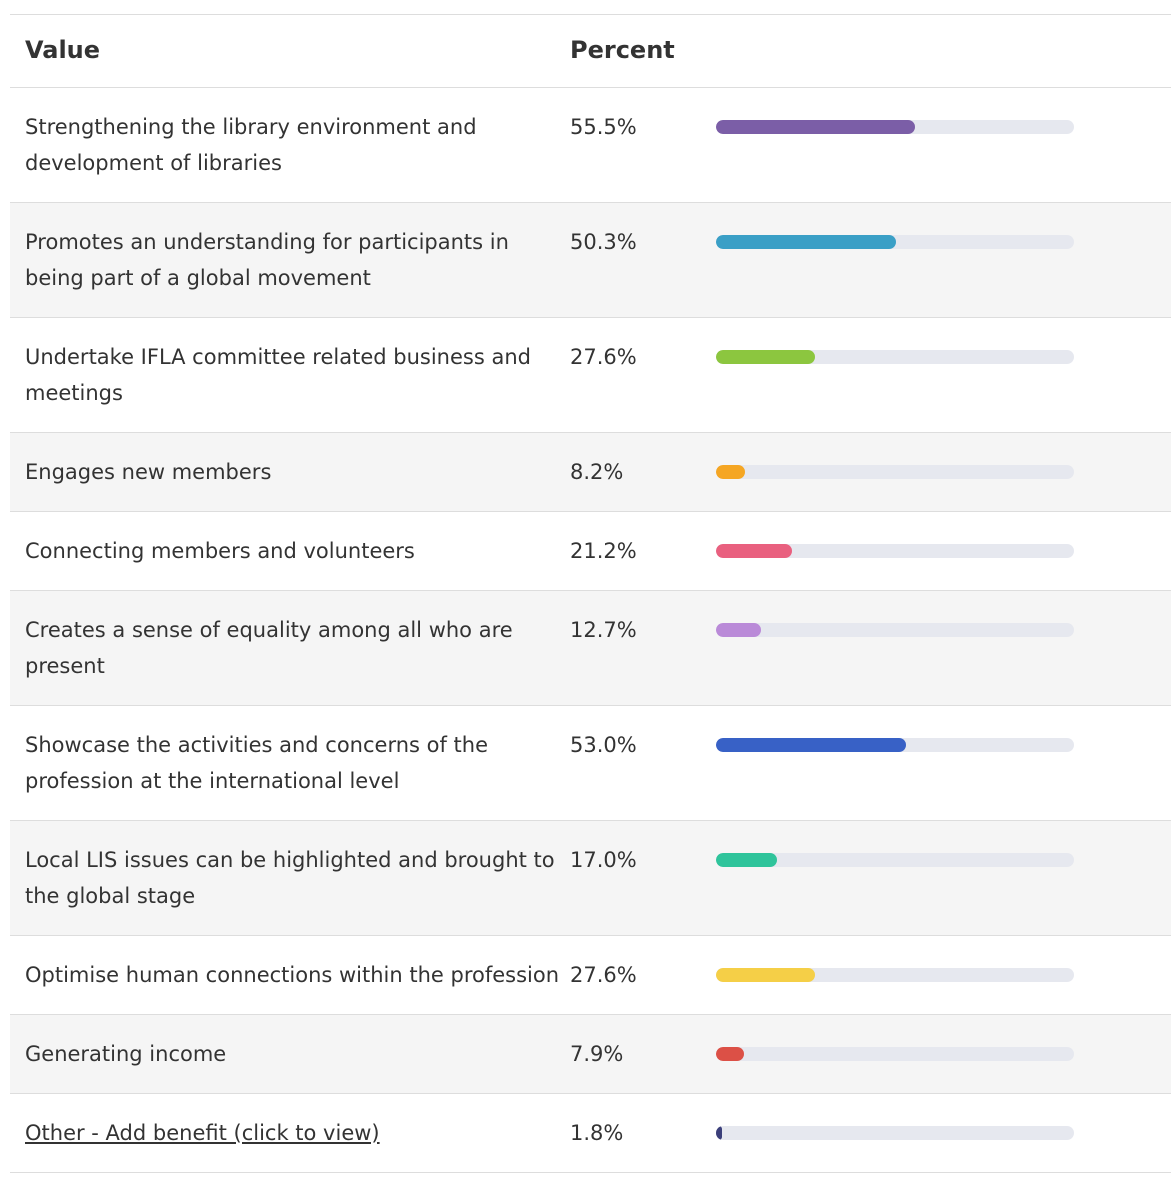  Describe the element at coordinates (603, 860) in the screenshot. I see `percent-text: 17.0%` at that location.